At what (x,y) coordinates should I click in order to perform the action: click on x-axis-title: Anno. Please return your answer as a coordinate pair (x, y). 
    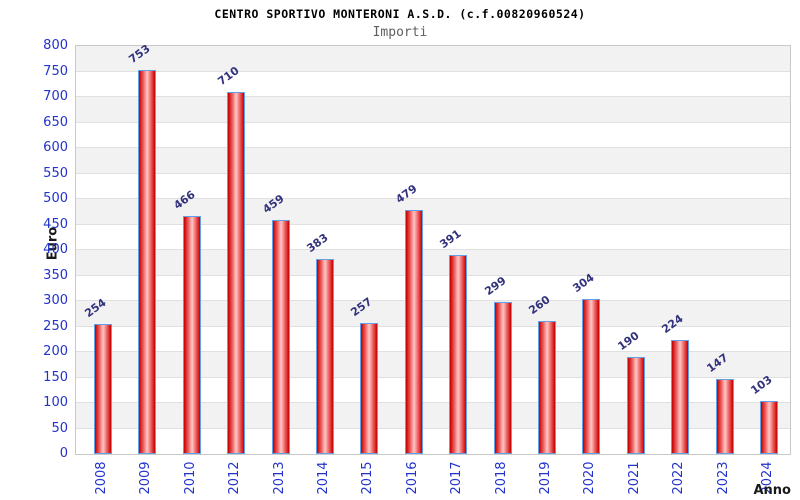
    Looking at the image, I should click on (772, 490).